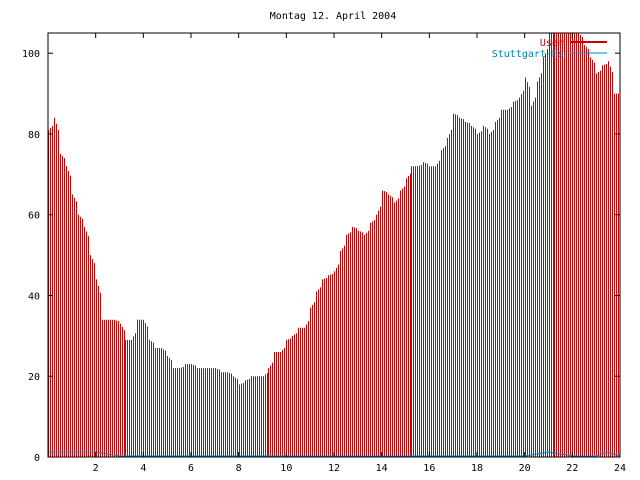 This screenshot has height=480, width=640. Describe the element at coordinates (382, 468) in the screenshot. I see `x-tick-label: 14` at that location.